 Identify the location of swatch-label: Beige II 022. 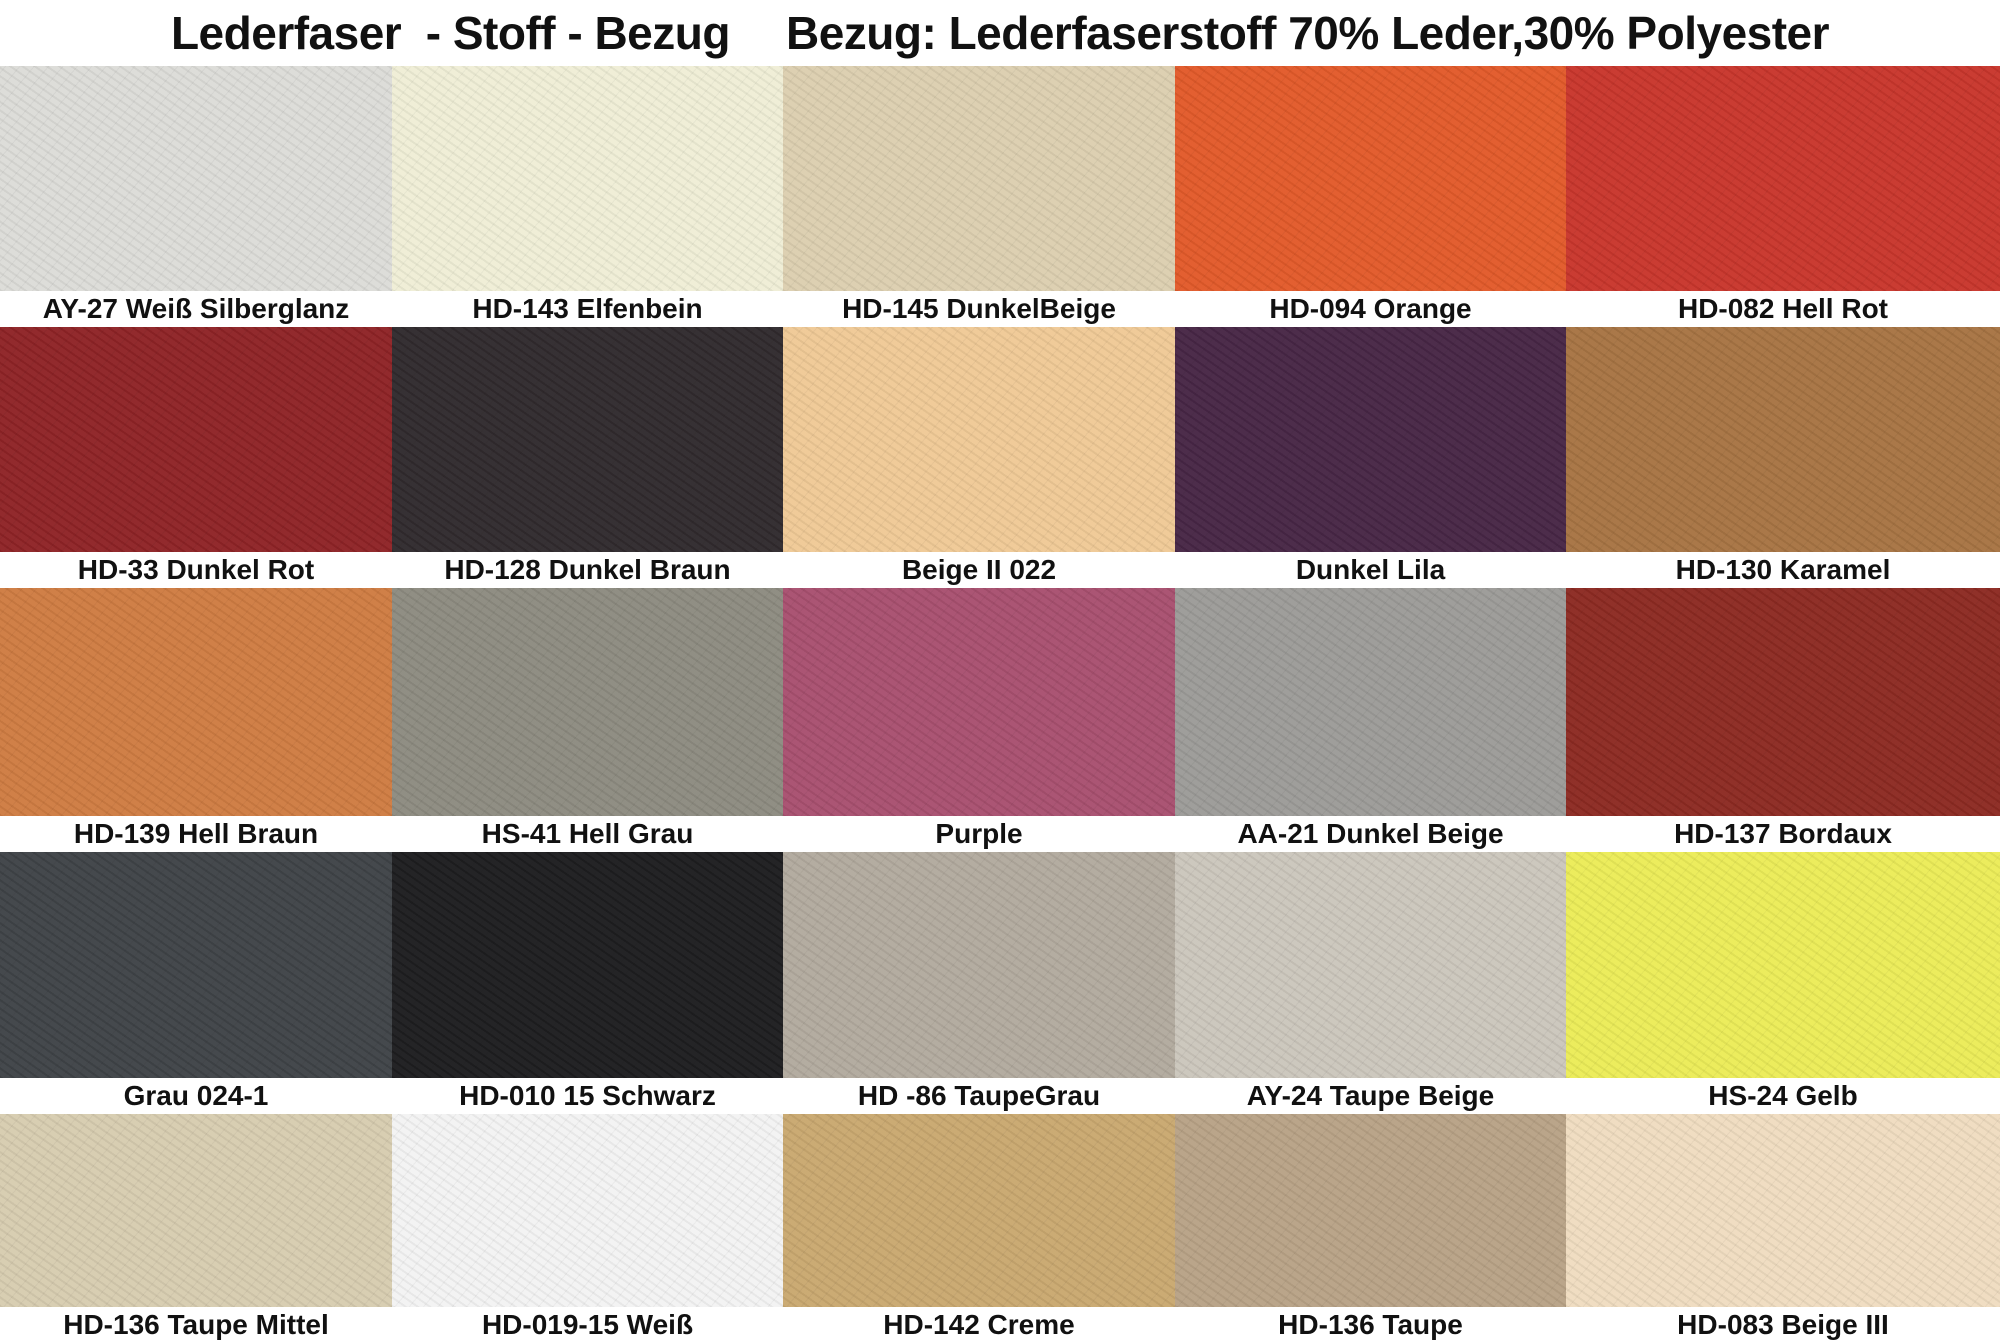
(979, 570).